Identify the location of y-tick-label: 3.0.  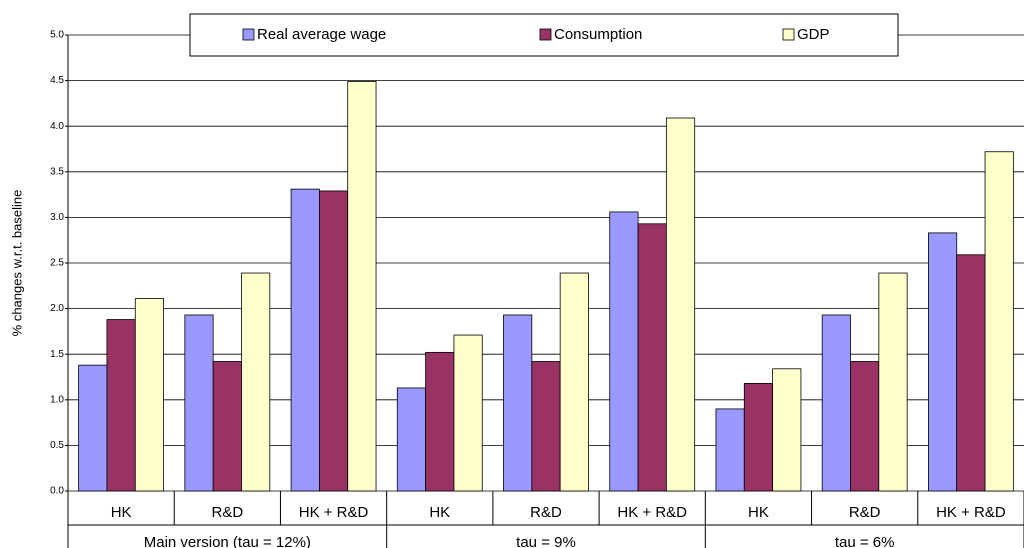
(57, 217).